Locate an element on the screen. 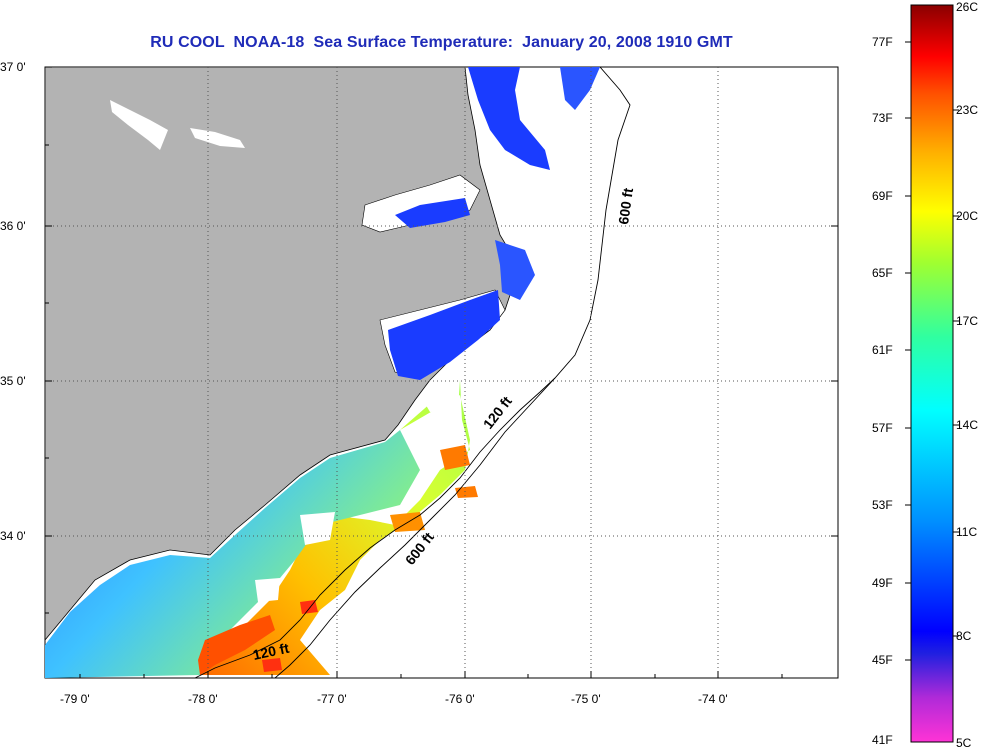 The image size is (984, 754). lat-label-34: 34 0' is located at coordinates (13, 536).